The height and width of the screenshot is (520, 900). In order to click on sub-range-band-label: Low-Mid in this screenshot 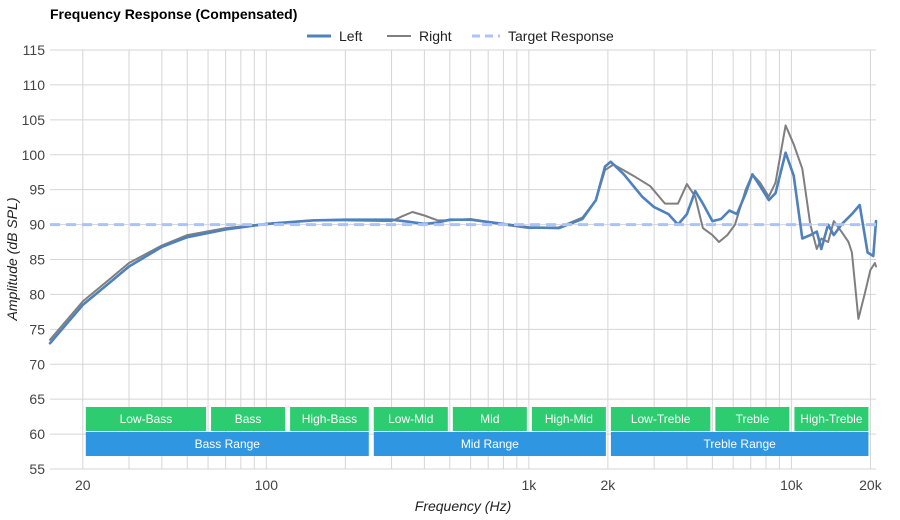, I will do `click(410, 419)`.